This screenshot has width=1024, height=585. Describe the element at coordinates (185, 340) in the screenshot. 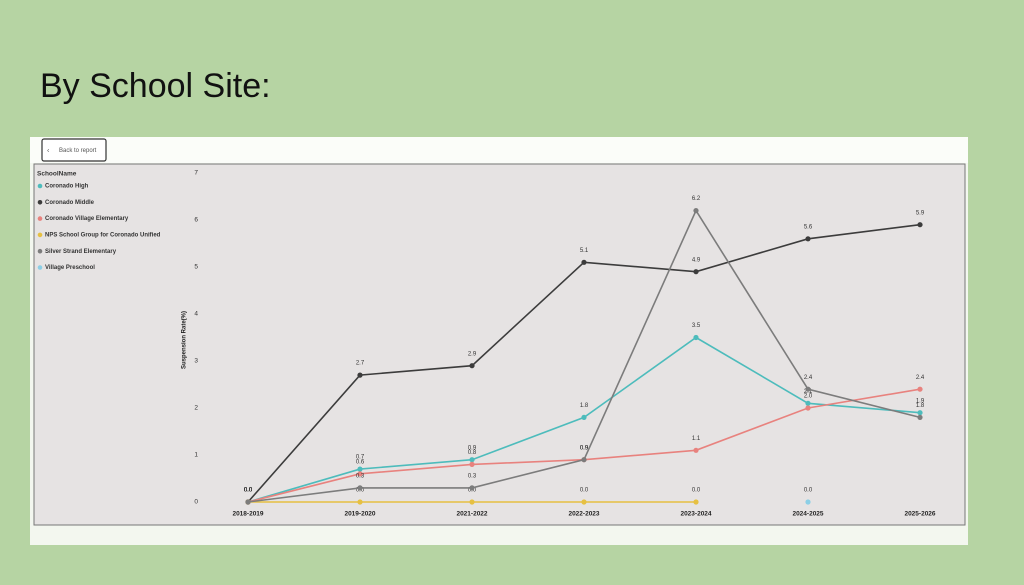

I see `y-axis-title: Suspension Rate(%)` at that location.